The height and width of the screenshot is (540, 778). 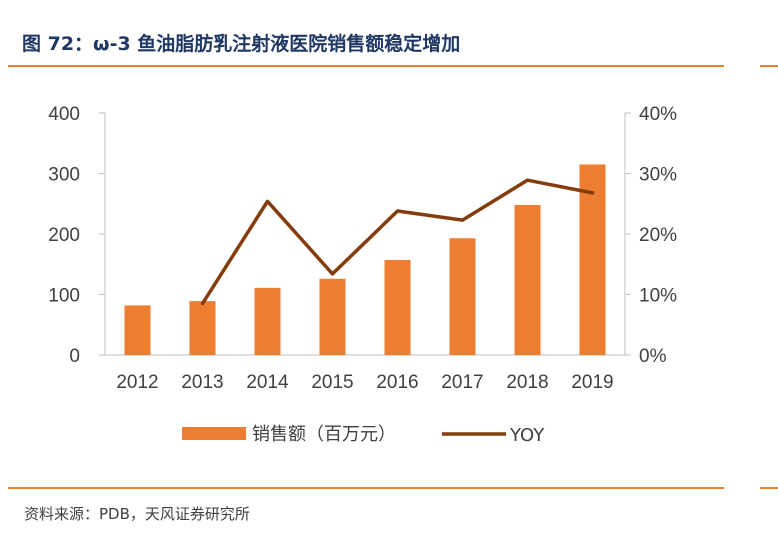 I want to click on right-tick-label: 10%, so click(x=658, y=296).